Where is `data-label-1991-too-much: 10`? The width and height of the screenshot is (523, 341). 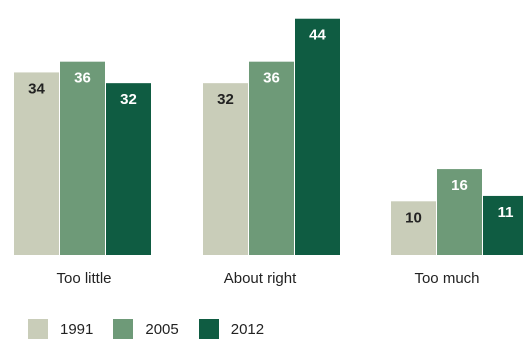 data-label-1991-too-much: 10 is located at coordinates (413, 217).